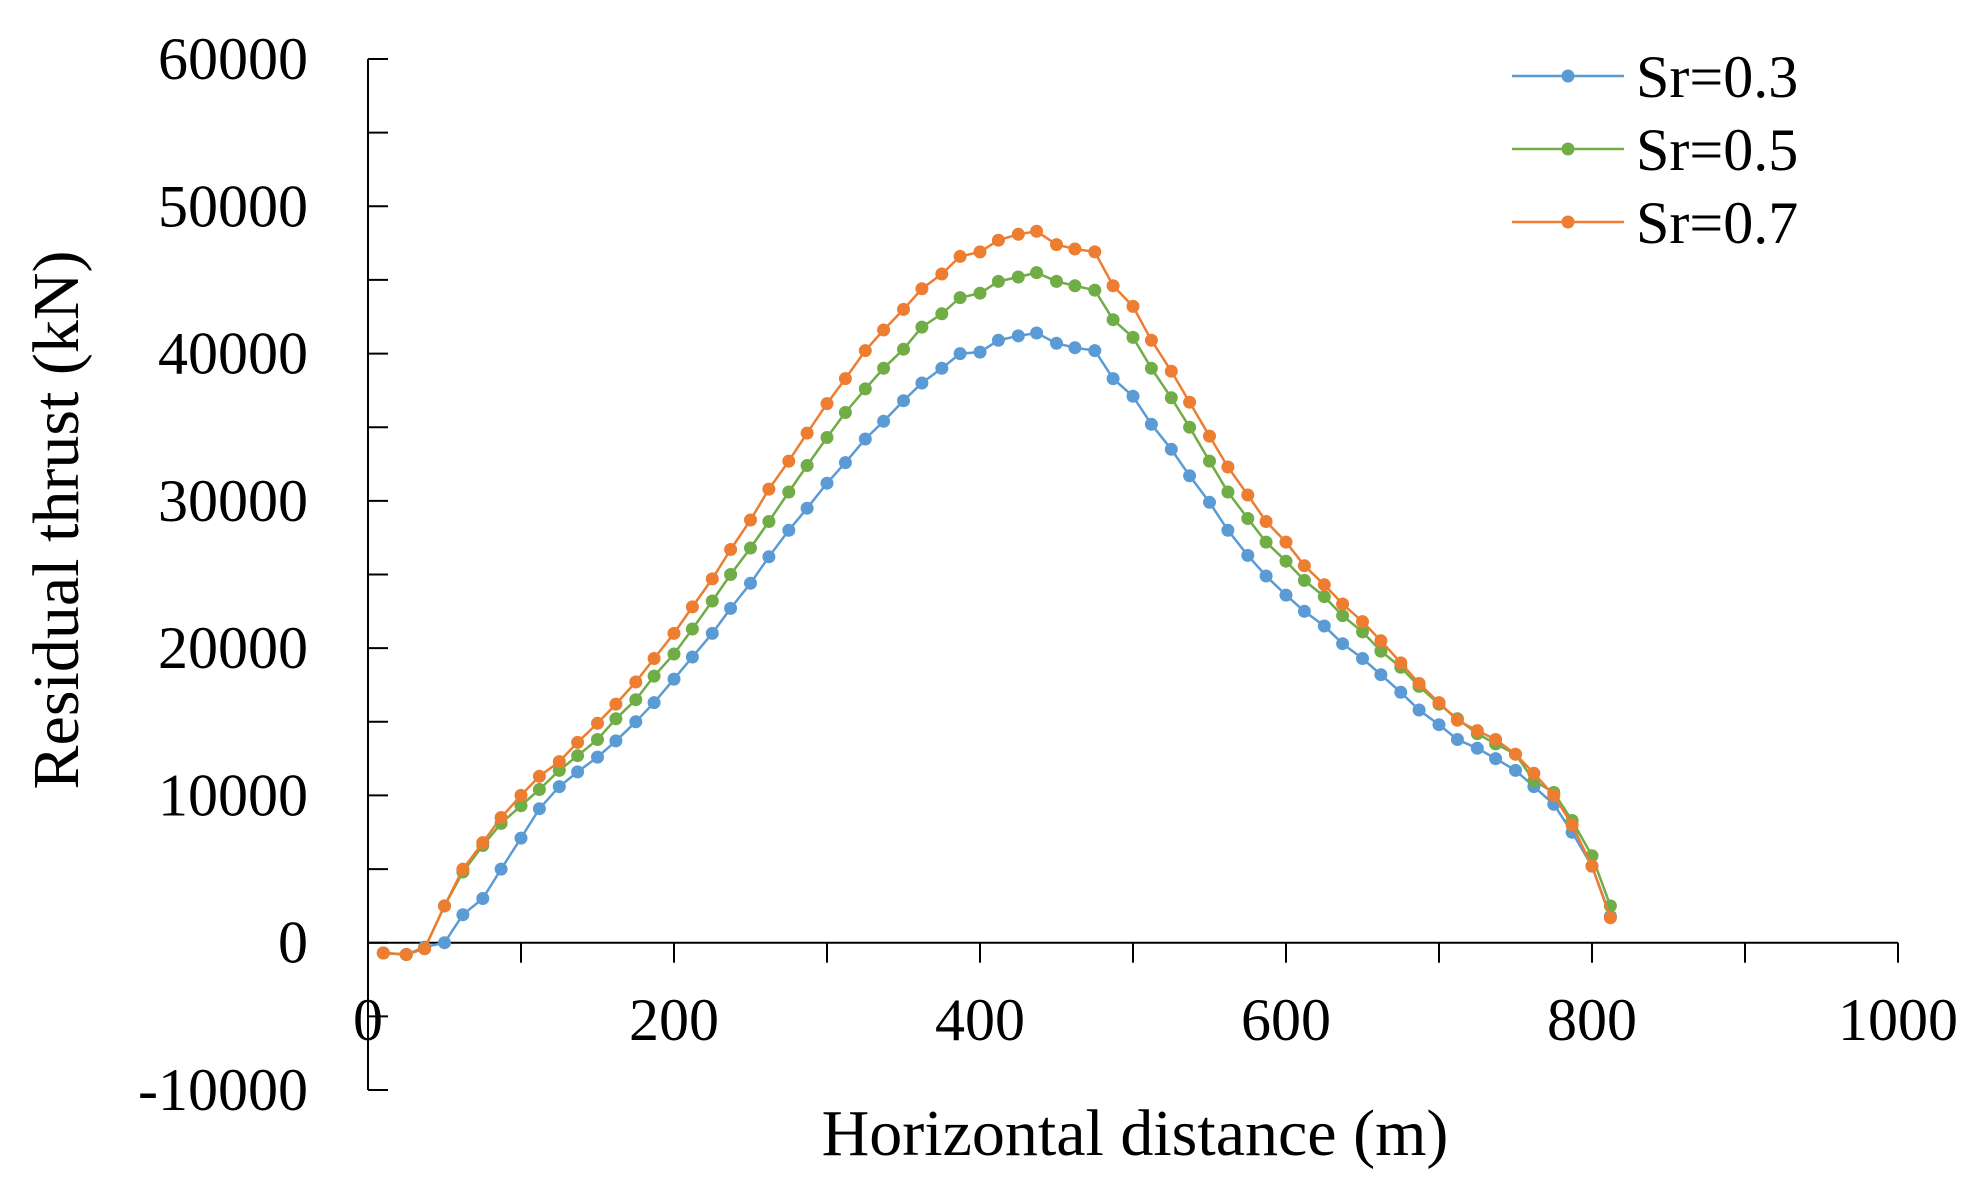  What do you see at coordinates (233, 59) in the screenshot?
I see `y-tick-label: 60000` at bounding box center [233, 59].